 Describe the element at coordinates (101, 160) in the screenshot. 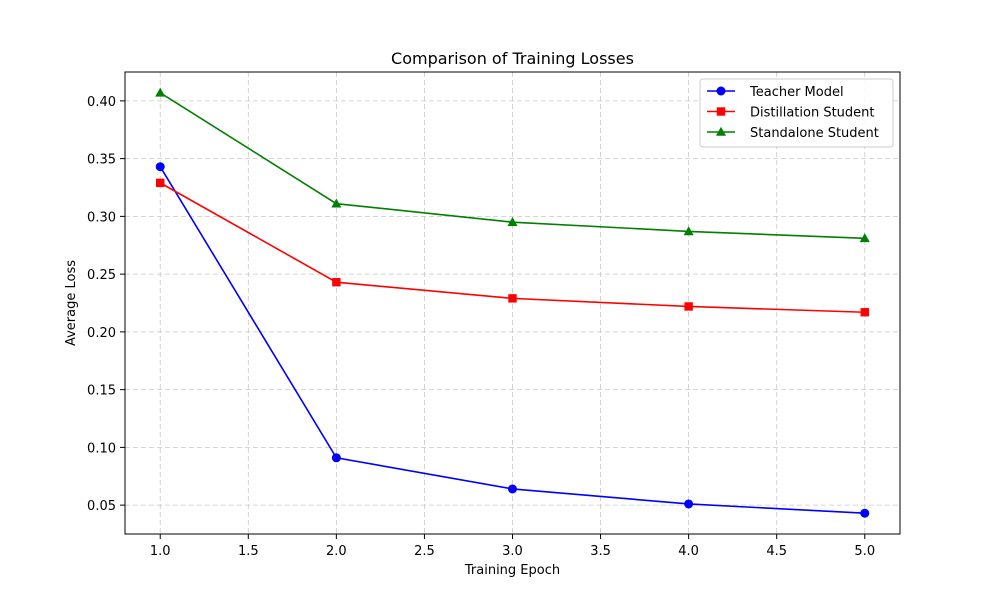

I see `y-tick-label: 0.35` at that location.